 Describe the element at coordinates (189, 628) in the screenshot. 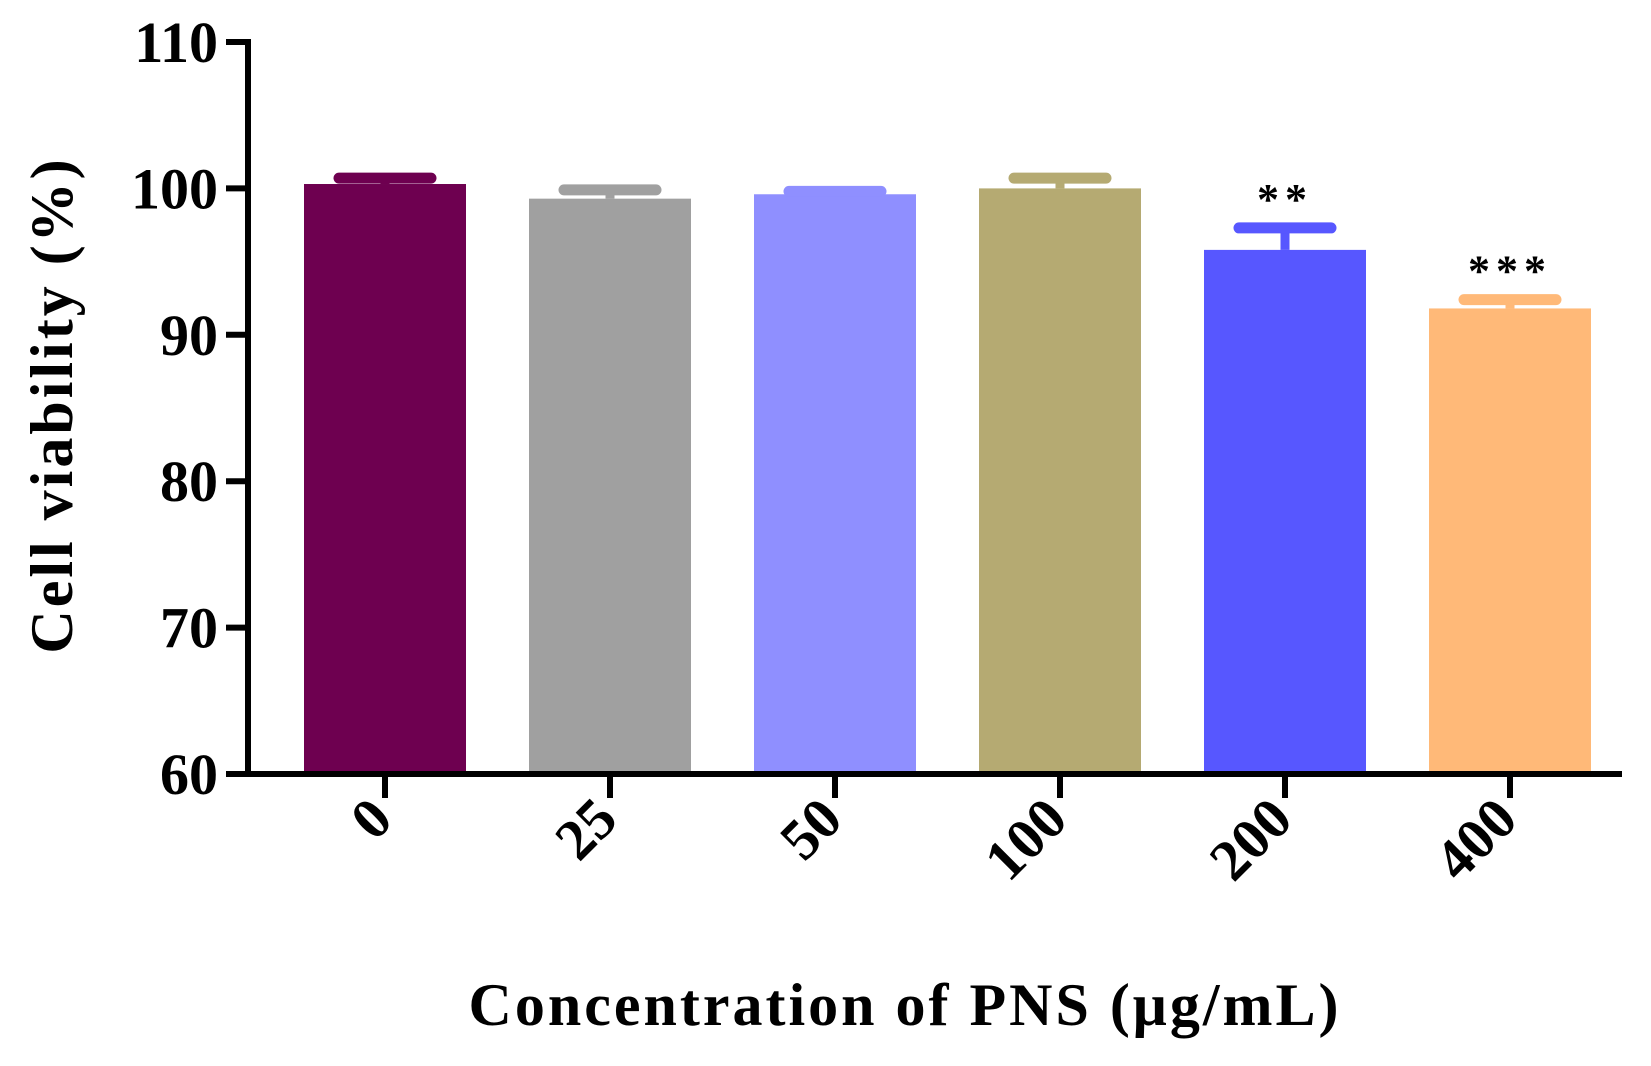

I see `y-tick-label: 70` at that location.